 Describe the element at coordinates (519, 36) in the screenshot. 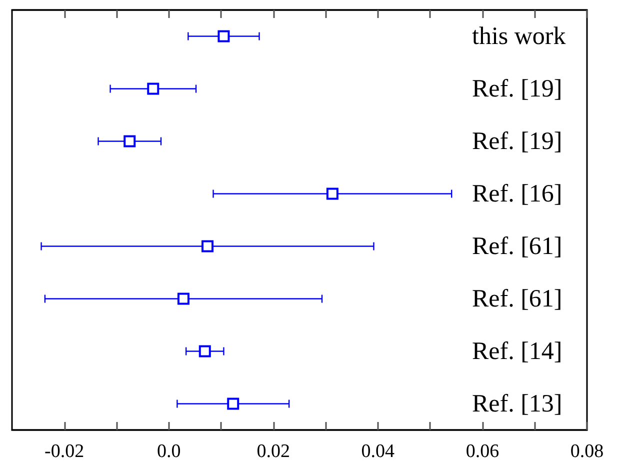

I see `y-tick-label: this work` at that location.